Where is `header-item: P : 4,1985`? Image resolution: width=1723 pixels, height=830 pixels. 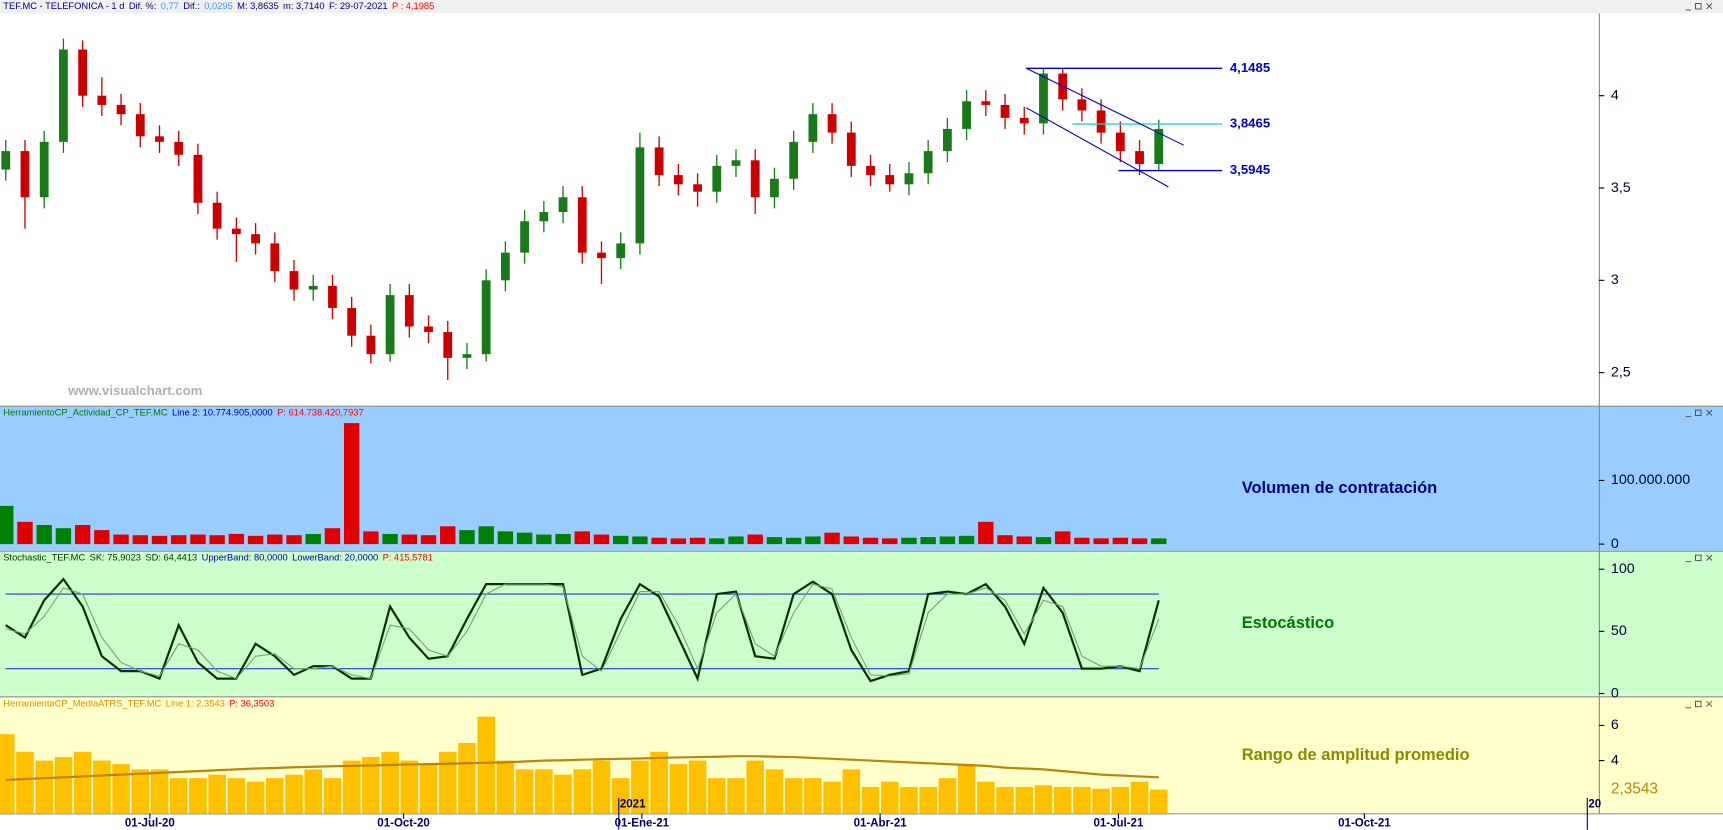 header-item: P : 4,1985 is located at coordinates (413, 6).